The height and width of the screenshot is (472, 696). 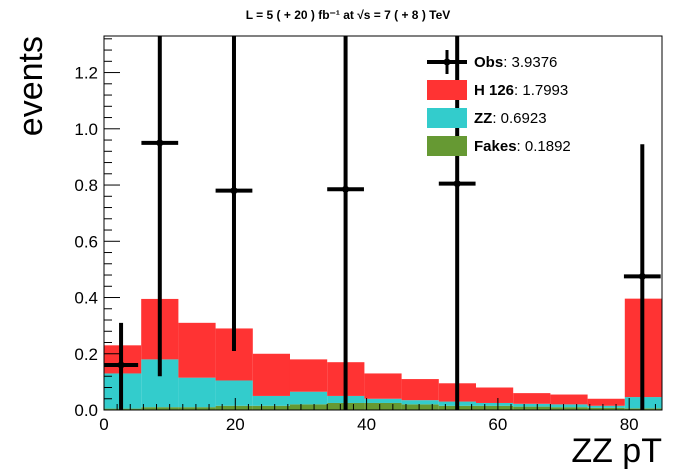 I want to click on x-axis-title: ZZ pT, so click(x=616, y=451).